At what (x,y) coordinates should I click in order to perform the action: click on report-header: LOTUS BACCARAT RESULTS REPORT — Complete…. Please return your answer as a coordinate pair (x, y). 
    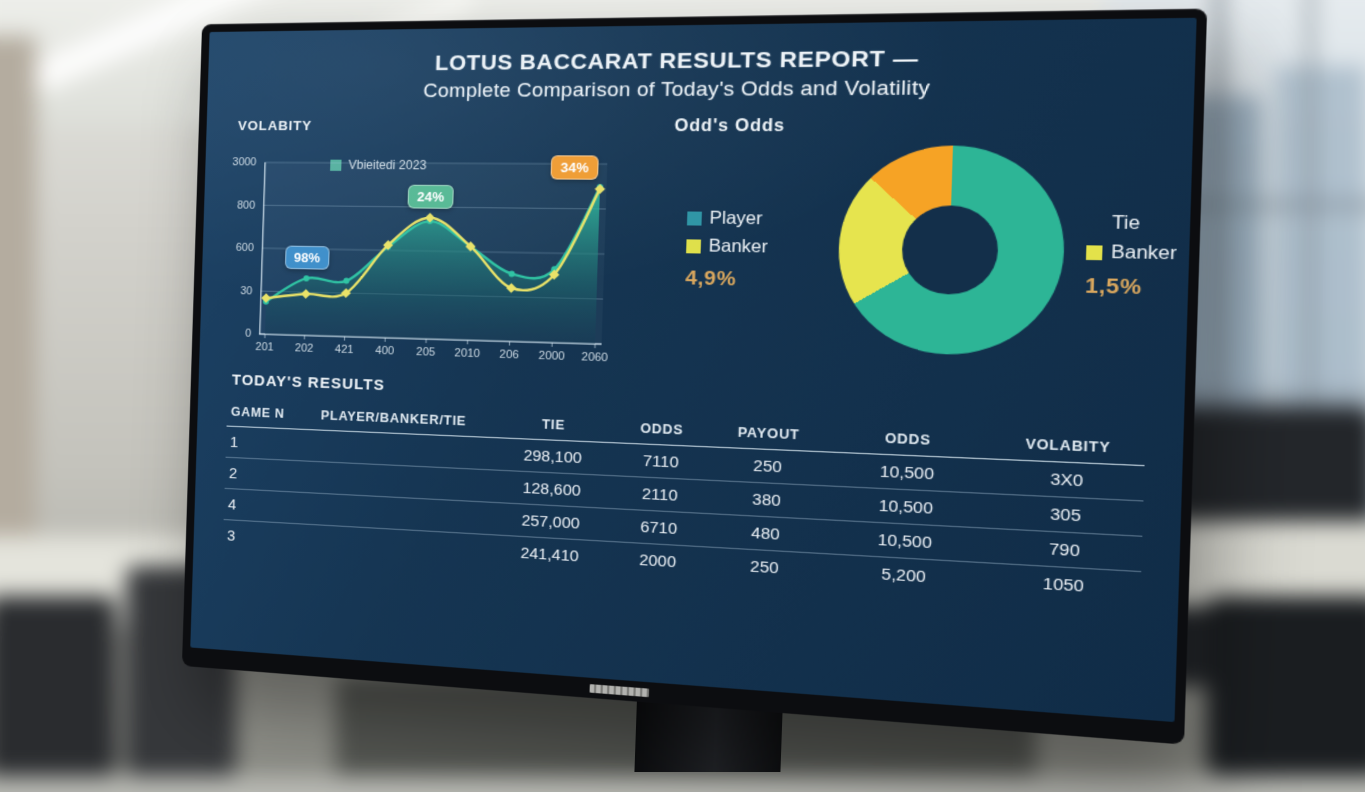
    Looking at the image, I should click on (701, 61).